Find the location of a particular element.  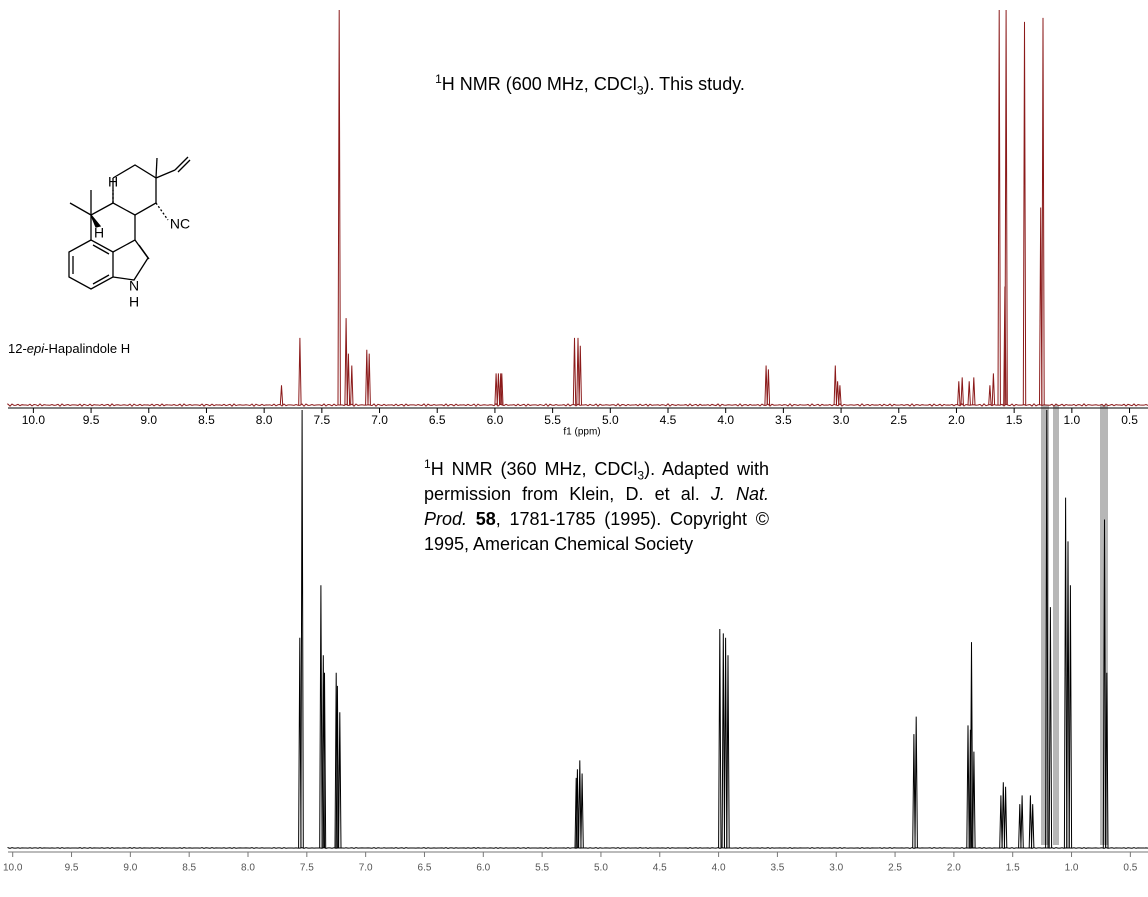

x-tick-label: 8.5 is located at coordinates (189, 868).